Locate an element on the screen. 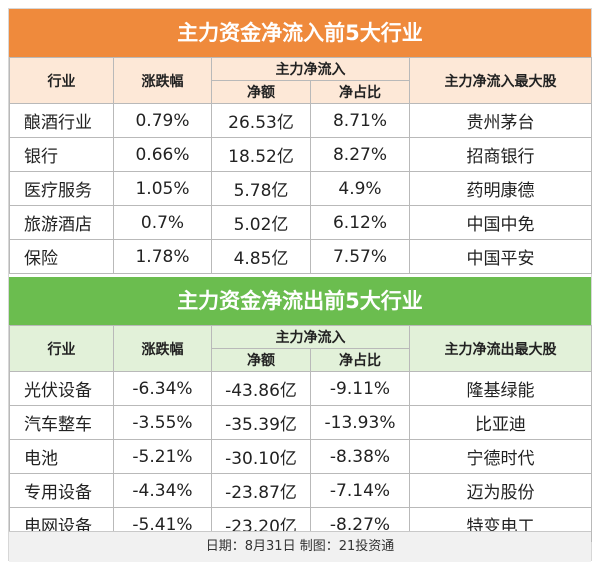 Image resolution: width=600 pixels, height=569 pixels. change-cell: -5.21% is located at coordinates (162, 456).